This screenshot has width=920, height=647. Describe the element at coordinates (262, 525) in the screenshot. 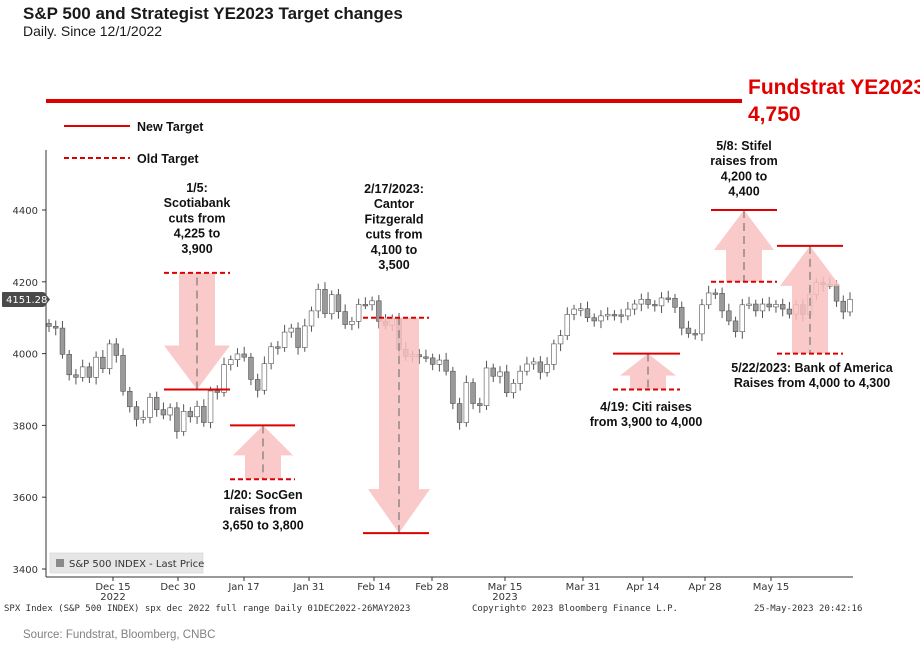

I see `annotation-line: 3,650 to 3,800` at that location.